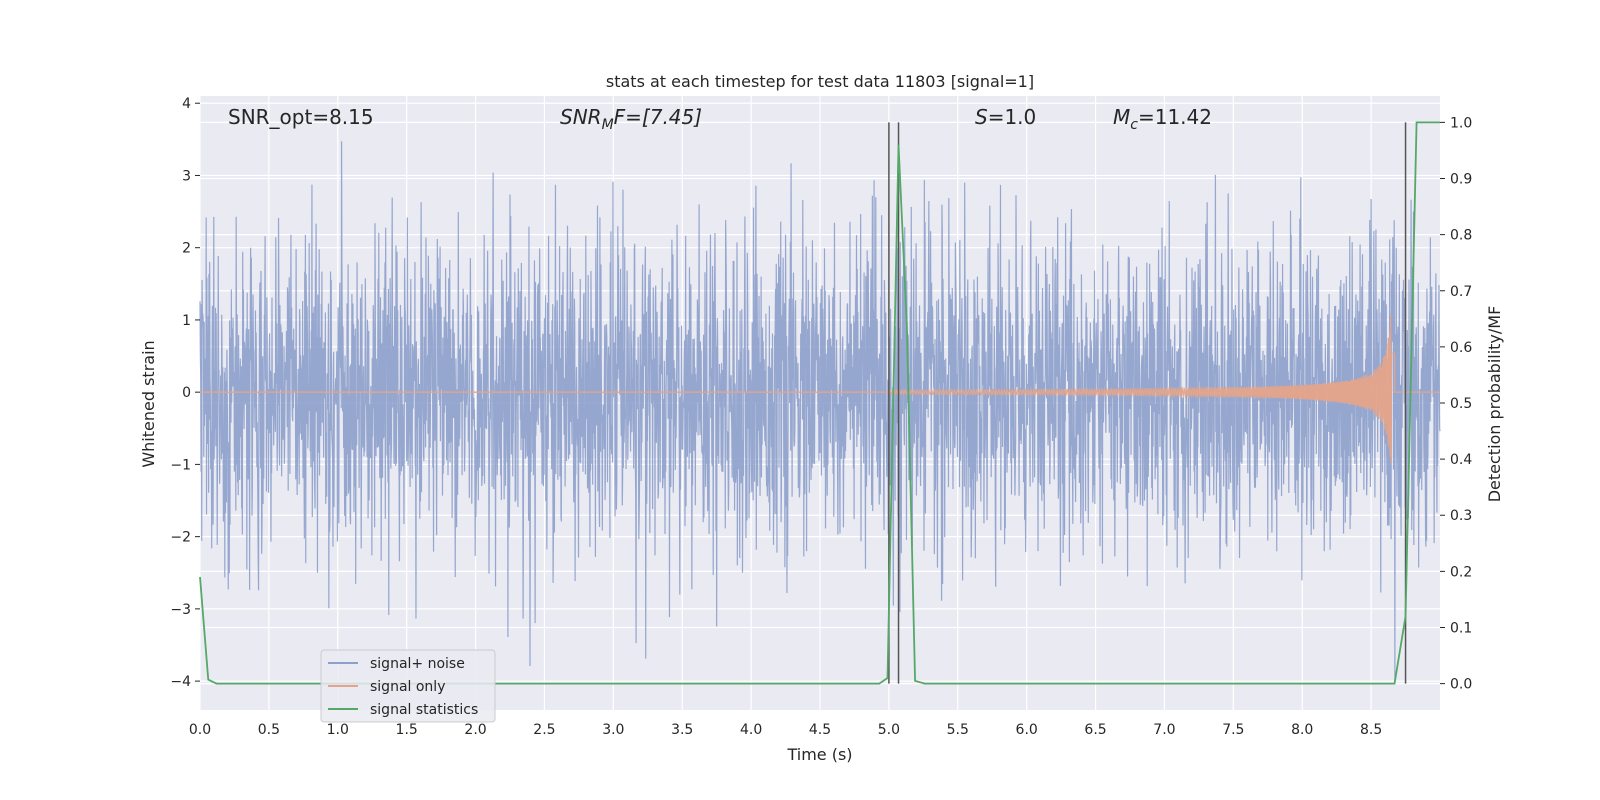  Describe the element at coordinates (1494, 404) in the screenshot. I see `y-right-axis-title: Detection probability/MF` at that location.